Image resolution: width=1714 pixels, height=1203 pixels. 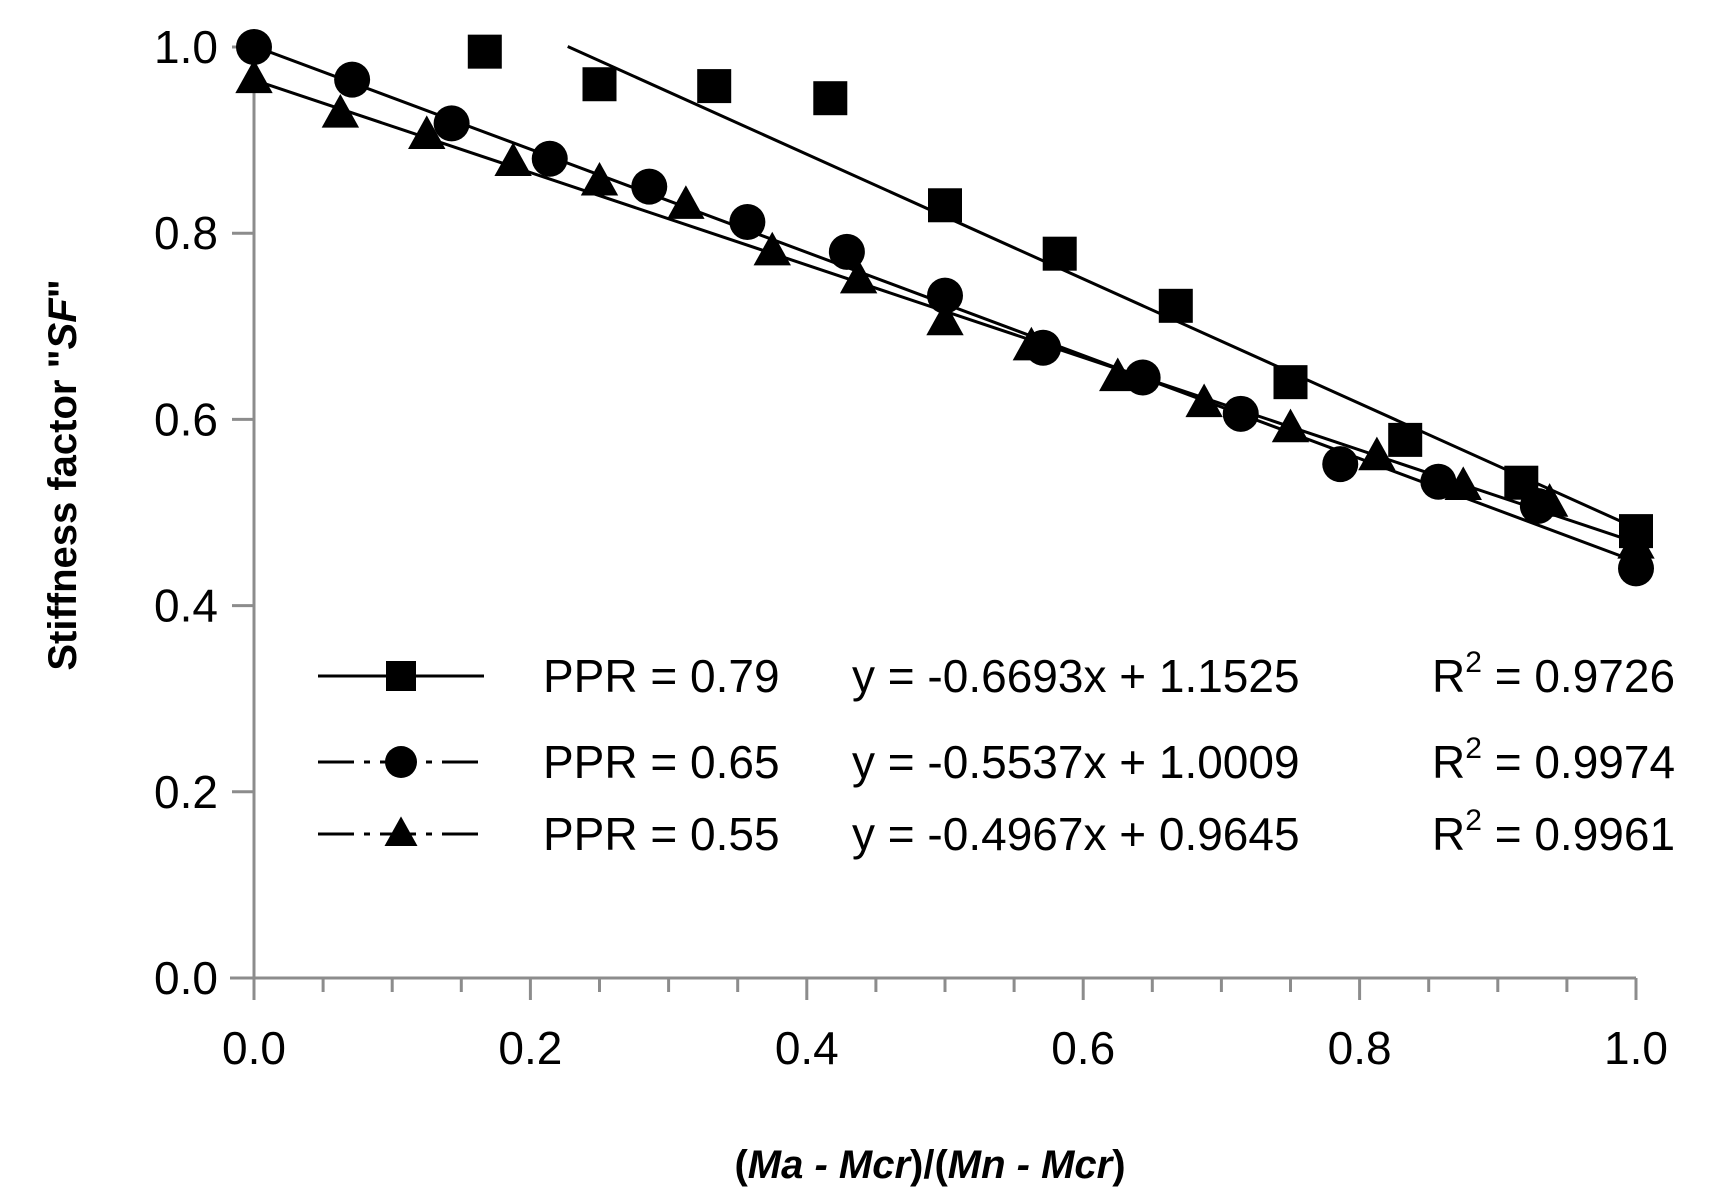 What do you see at coordinates (186, 419) in the screenshot?
I see `y-tick-label: 0.6` at bounding box center [186, 419].